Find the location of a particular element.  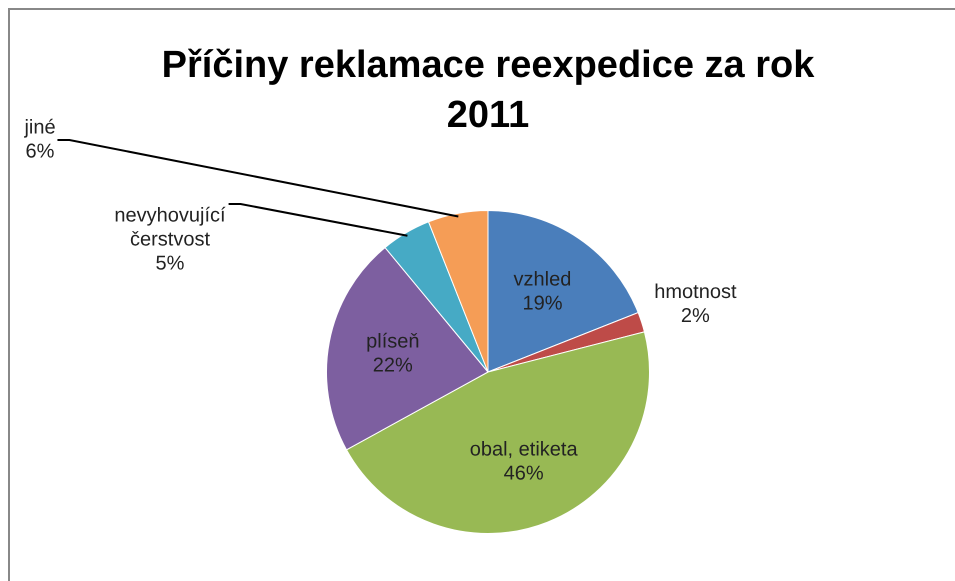

data-label: 19% is located at coordinates (542, 303).